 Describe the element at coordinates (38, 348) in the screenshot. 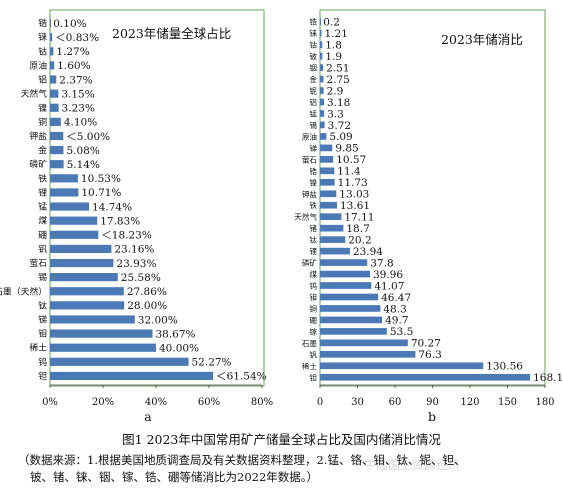

I see `category-label: 稀土` at that location.